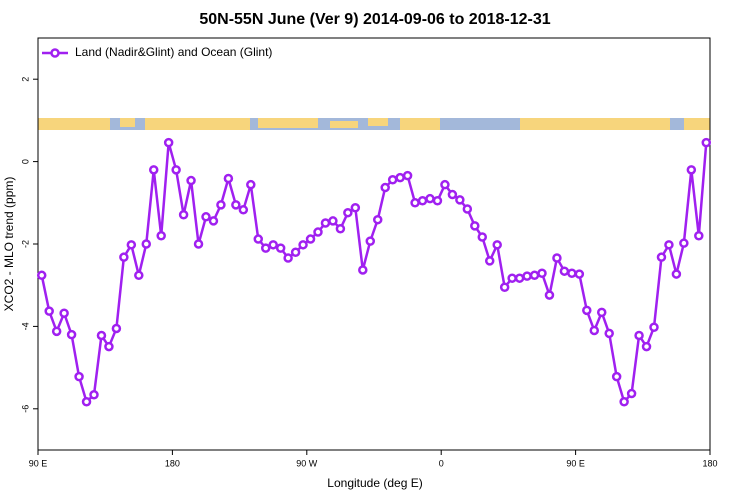 The height and width of the screenshot is (500, 750). What do you see at coordinates (441, 463) in the screenshot?
I see `x-tick-label: 0` at bounding box center [441, 463].